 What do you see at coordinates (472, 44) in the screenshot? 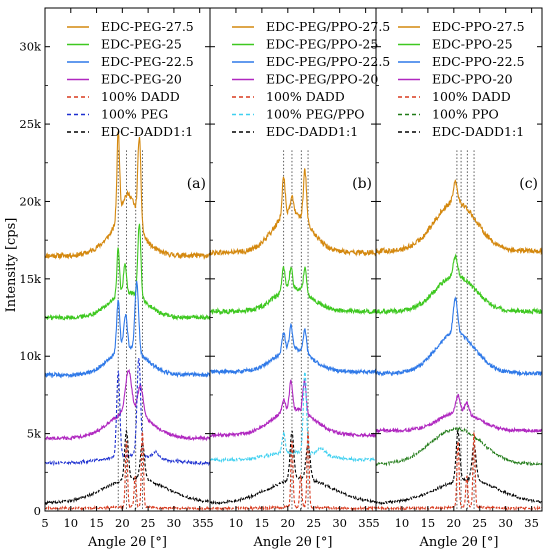
I see `legend-label: EDC-PPO-25` at bounding box center [472, 44].